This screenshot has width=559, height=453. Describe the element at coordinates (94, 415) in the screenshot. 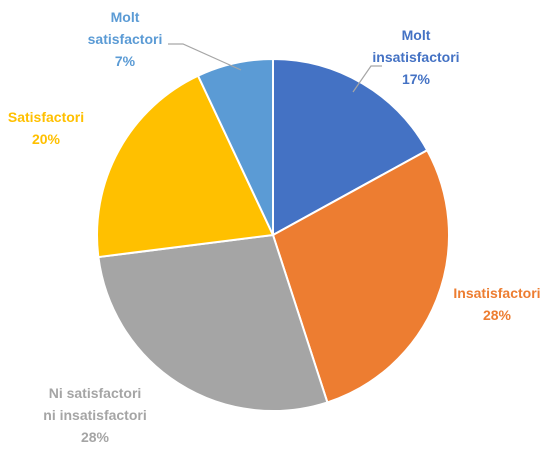

I see `slice-label-2: Ni satisfactori ni insatisfactori 28%` at that location.